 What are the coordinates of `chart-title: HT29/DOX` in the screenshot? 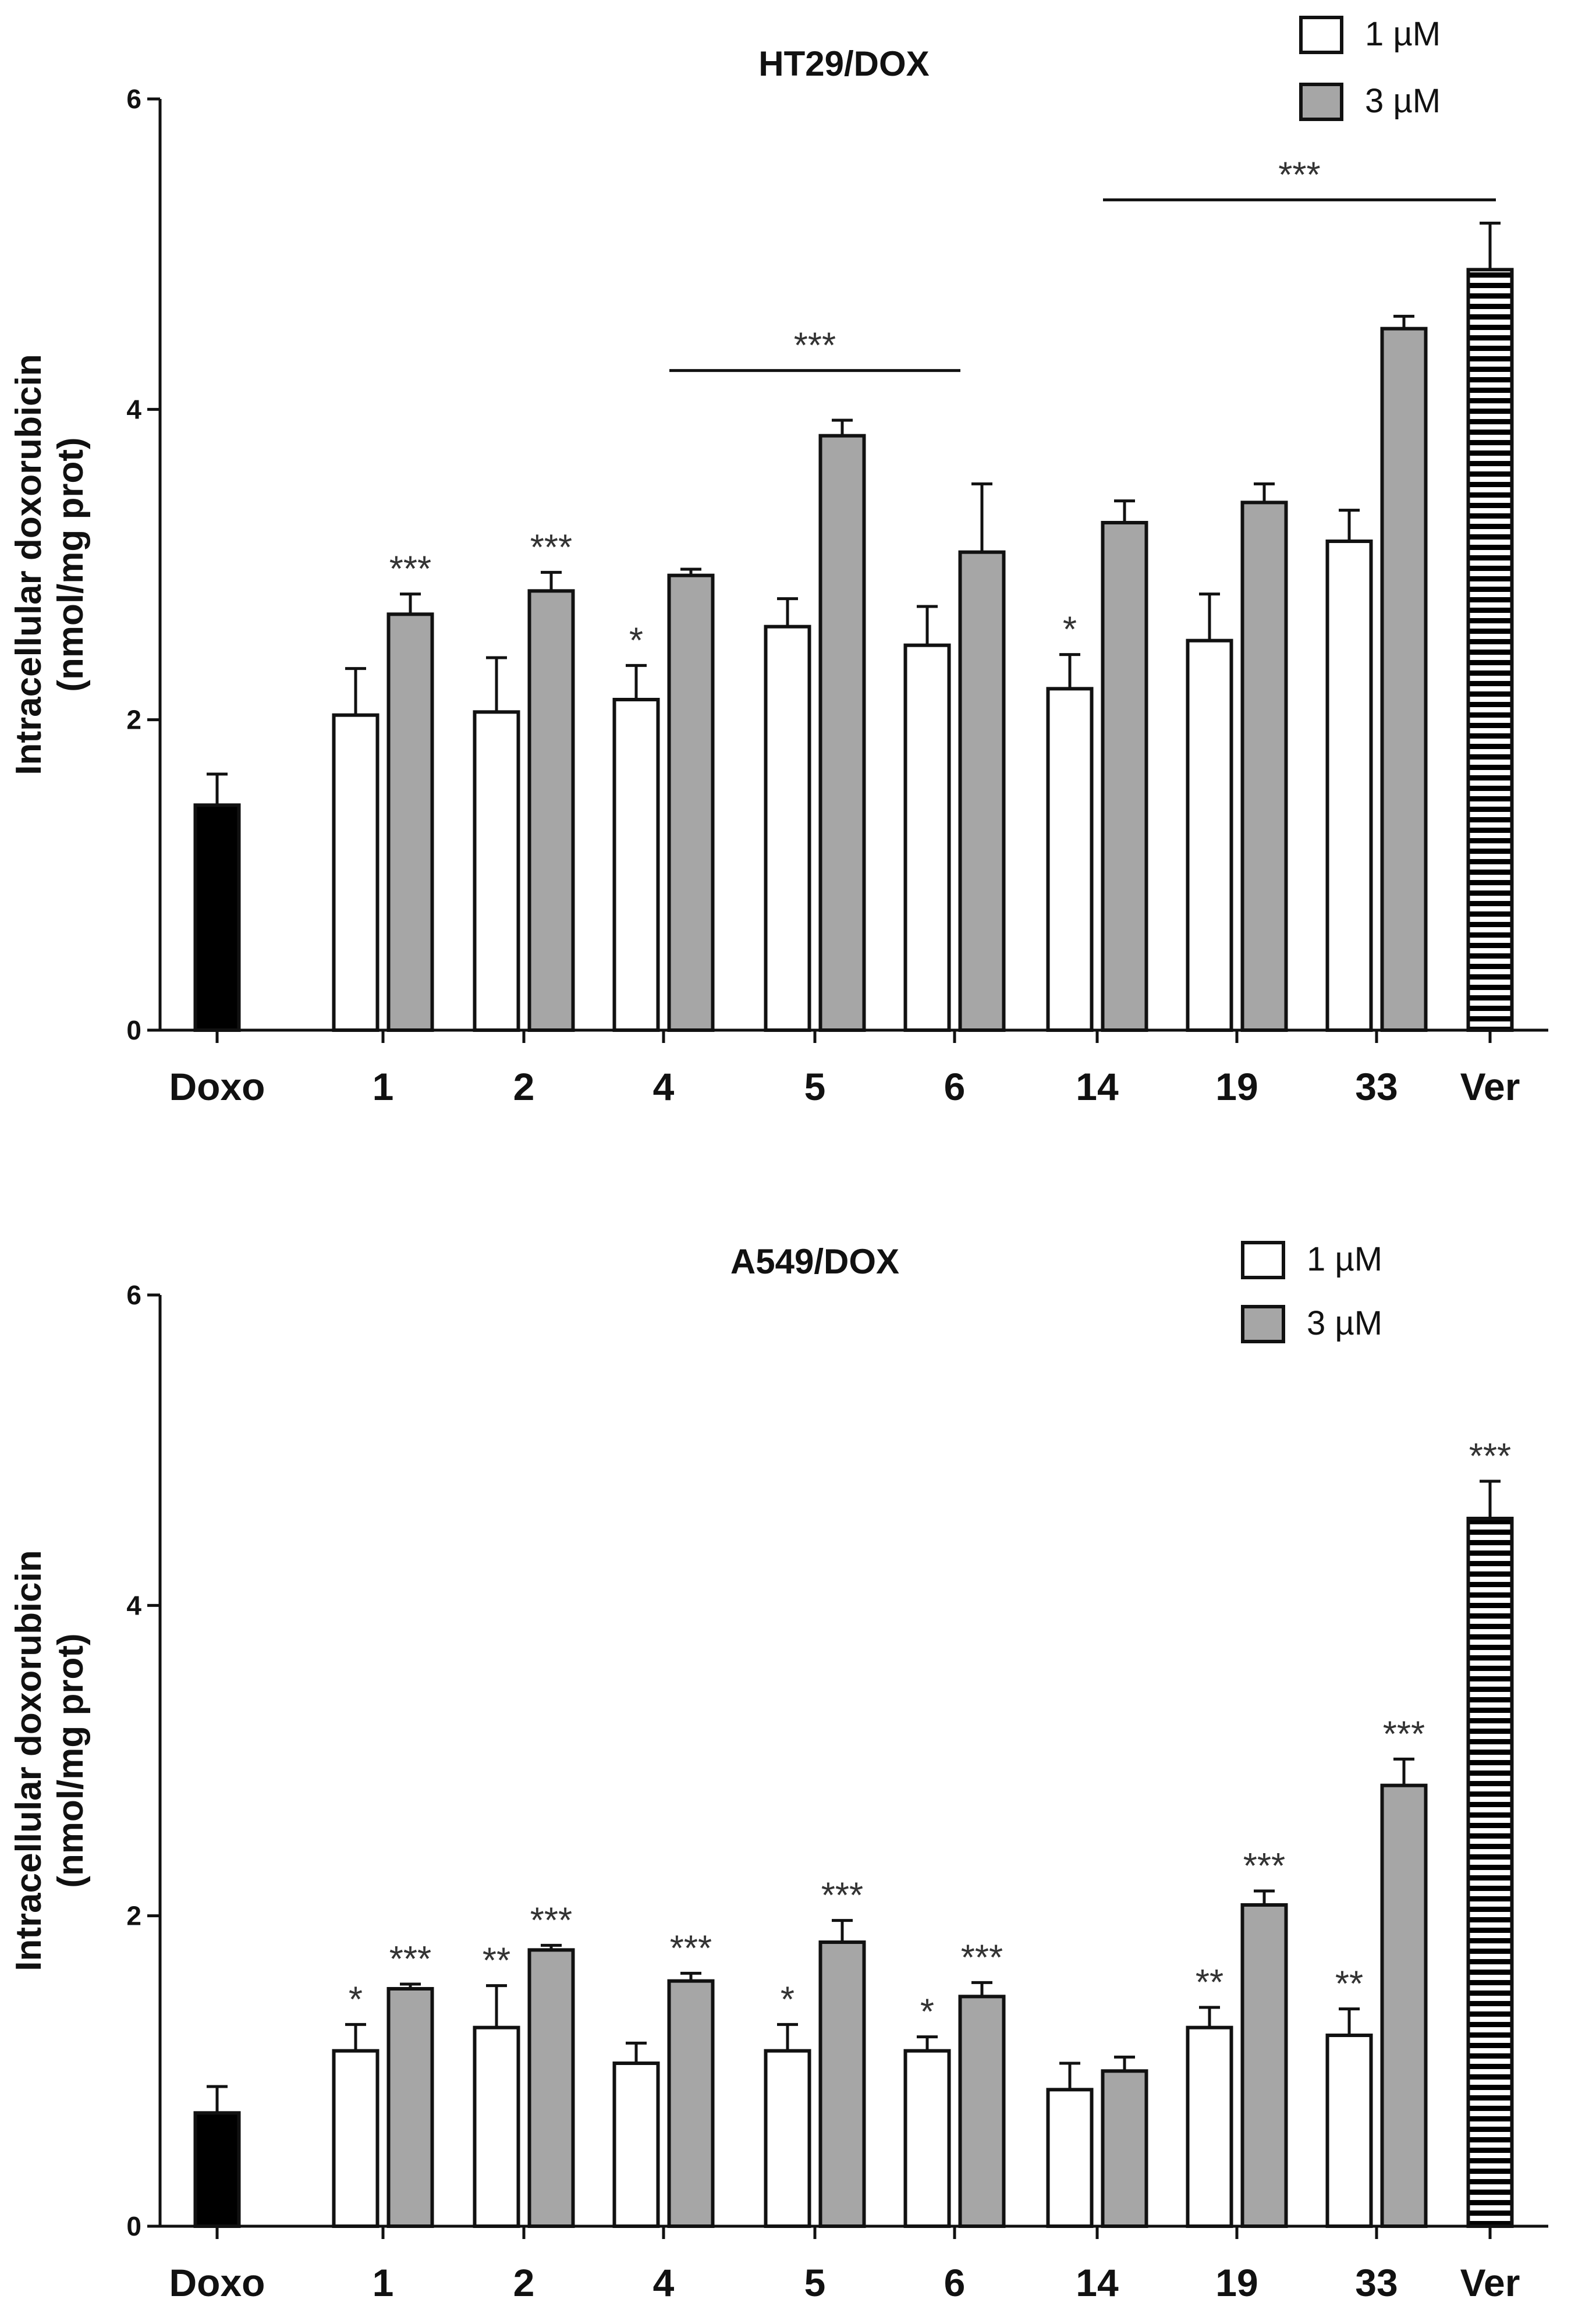 It's located at (843, 63).